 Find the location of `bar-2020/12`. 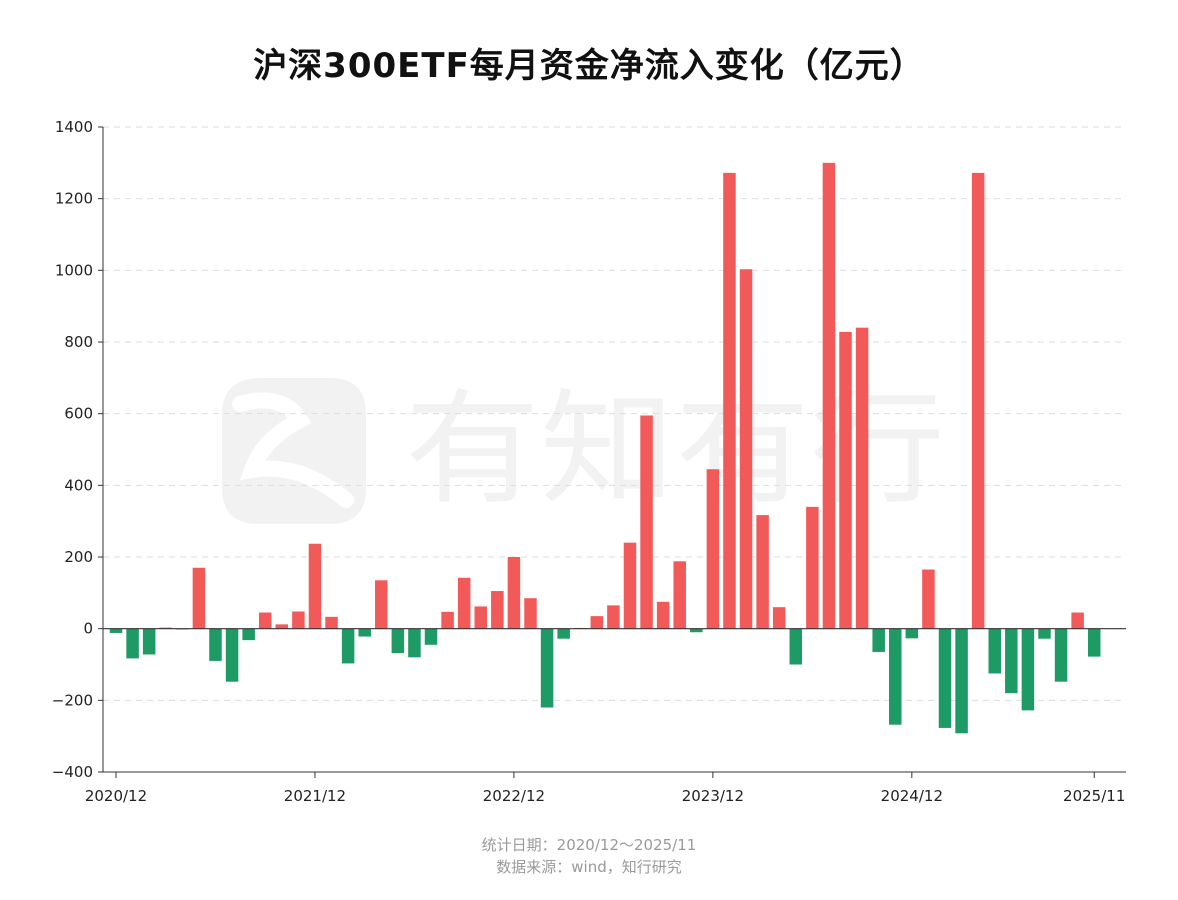

bar-2020/12 is located at coordinates (116, 630).